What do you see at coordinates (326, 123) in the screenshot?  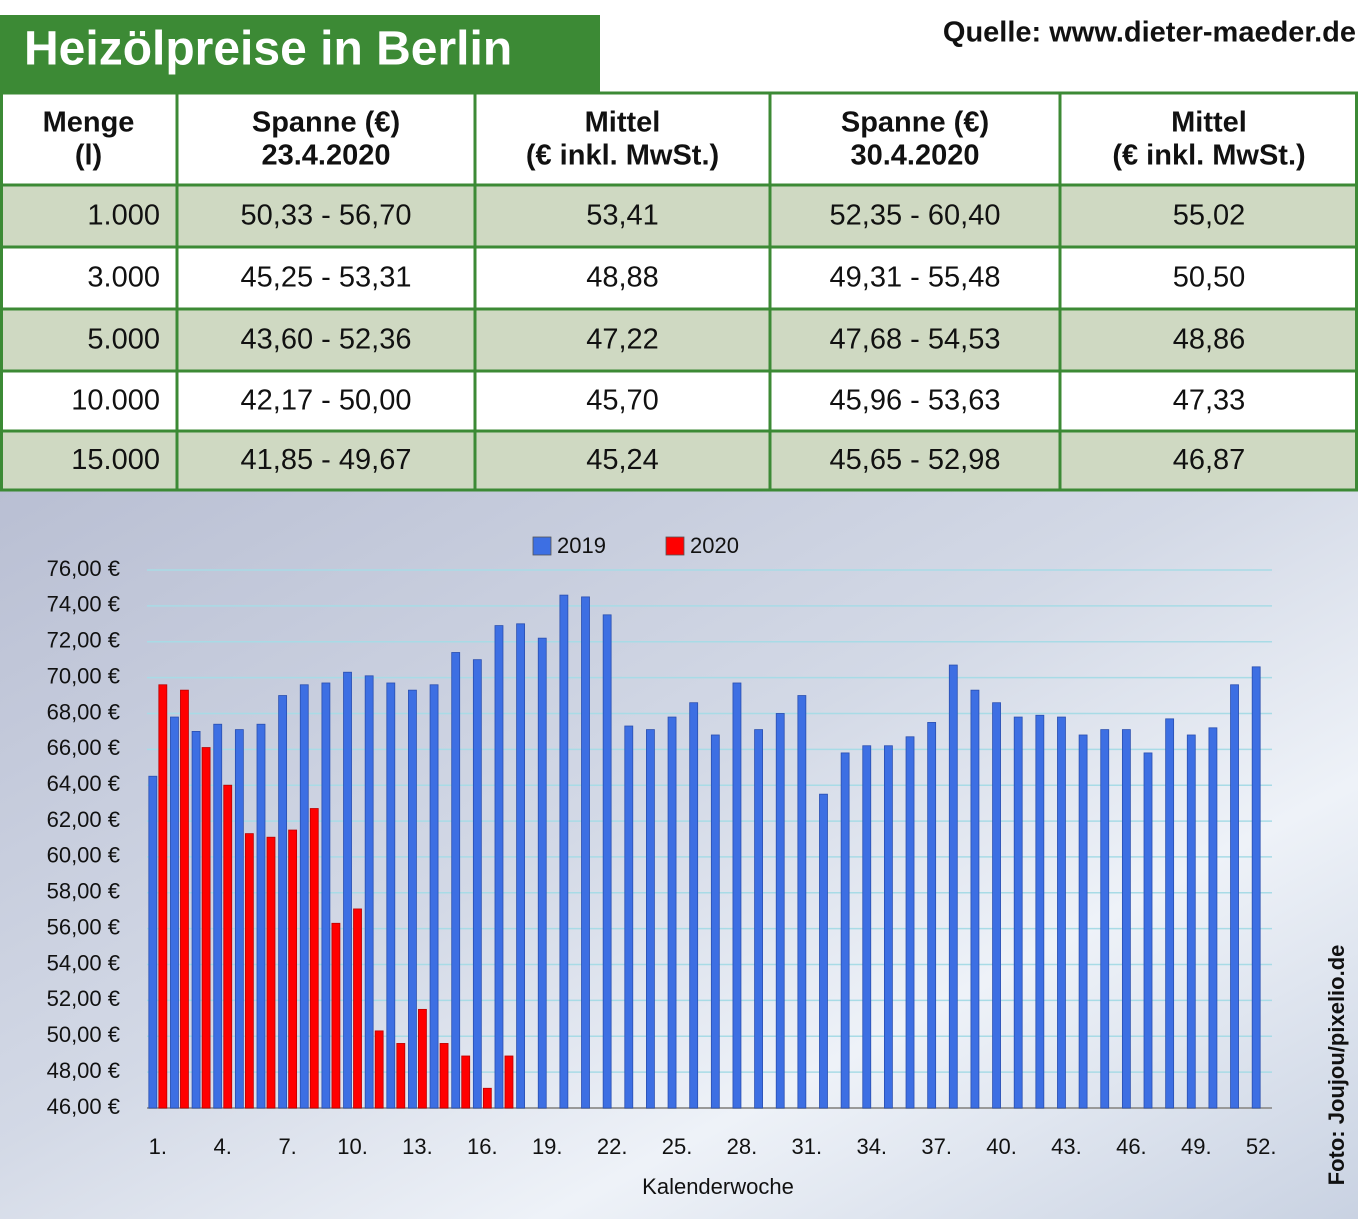 I see `table-header-cell: Spanne (€)` at bounding box center [326, 123].